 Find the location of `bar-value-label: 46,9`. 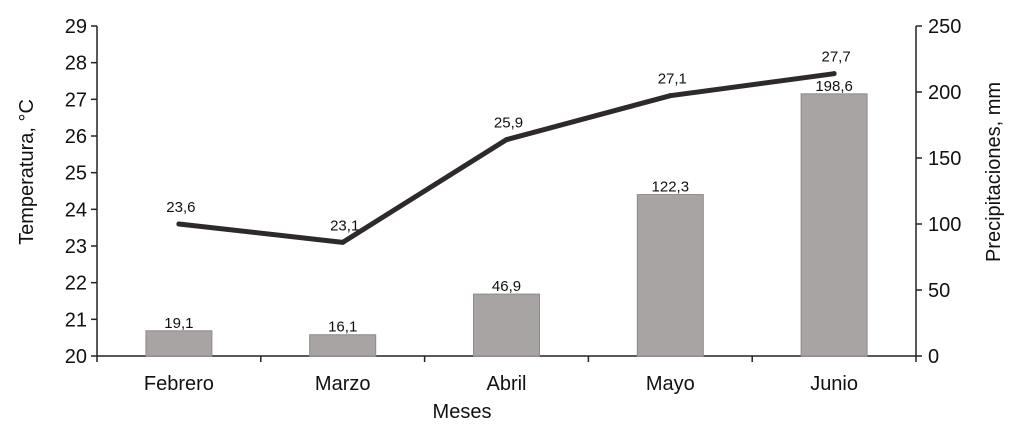

bar-value-label: 46,9 is located at coordinates (506, 286).